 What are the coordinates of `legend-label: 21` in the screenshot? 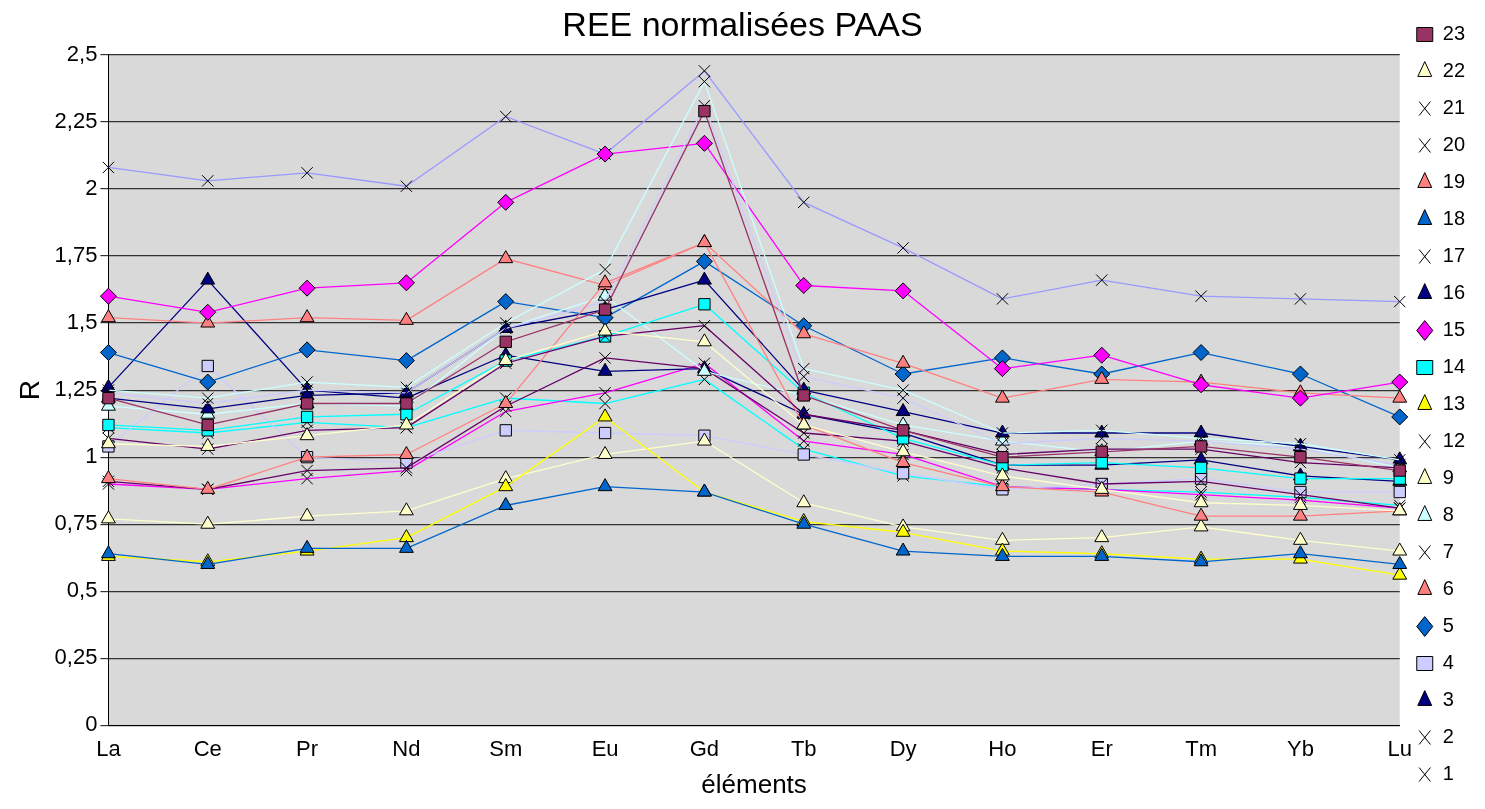 It's located at (1453, 107).